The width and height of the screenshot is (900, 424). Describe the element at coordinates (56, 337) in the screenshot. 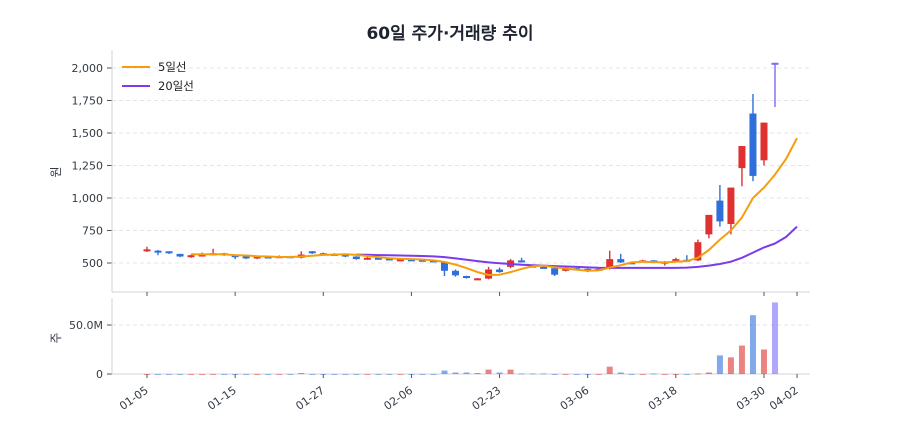

I see `volume-y-axis-label: 주` at that location.